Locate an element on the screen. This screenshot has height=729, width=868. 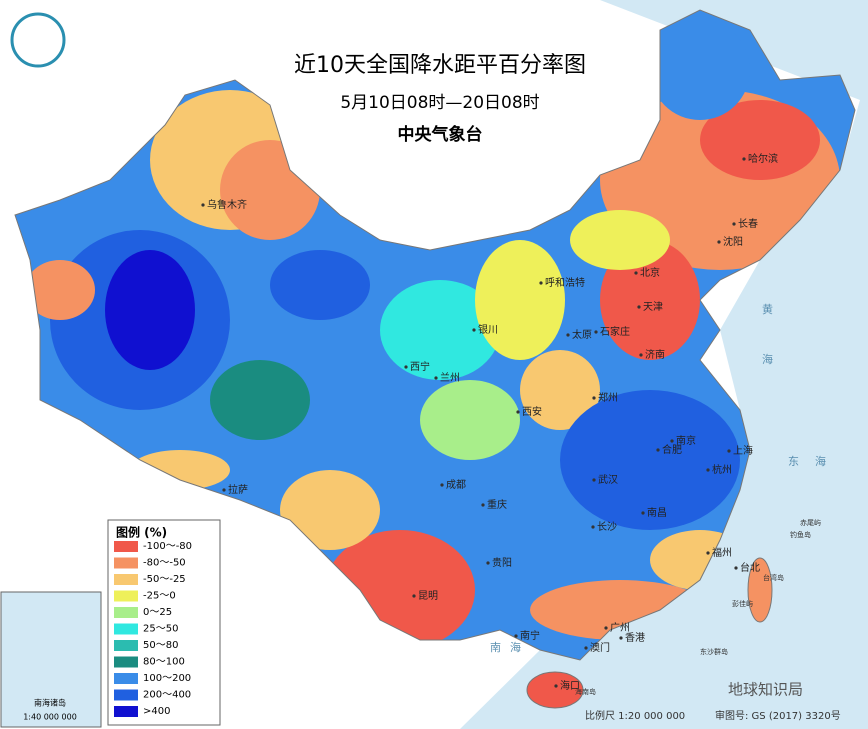
sea-label: 南 is located at coordinates (495, 647).